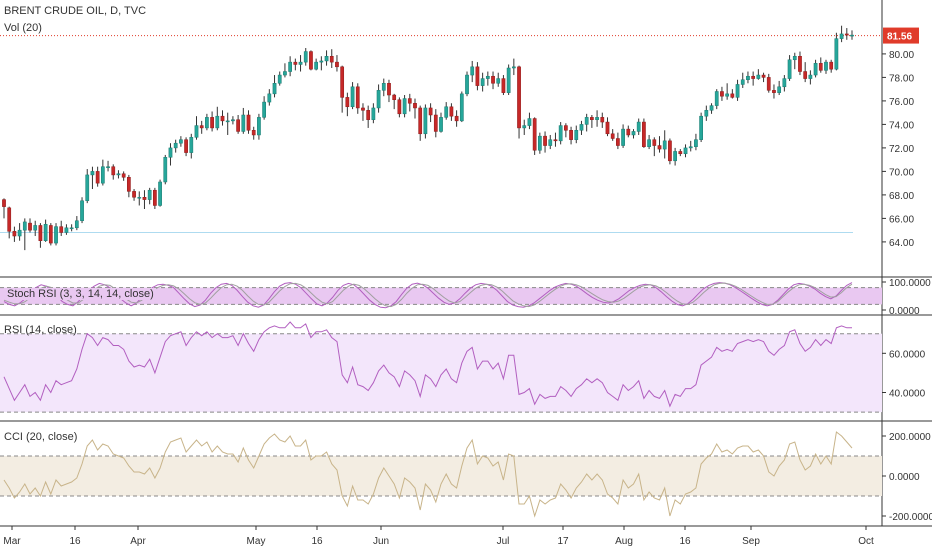 The height and width of the screenshot is (550, 932). What do you see at coordinates (901, 125) in the screenshot?
I see `price-tick-label: 74.00` at bounding box center [901, 125].